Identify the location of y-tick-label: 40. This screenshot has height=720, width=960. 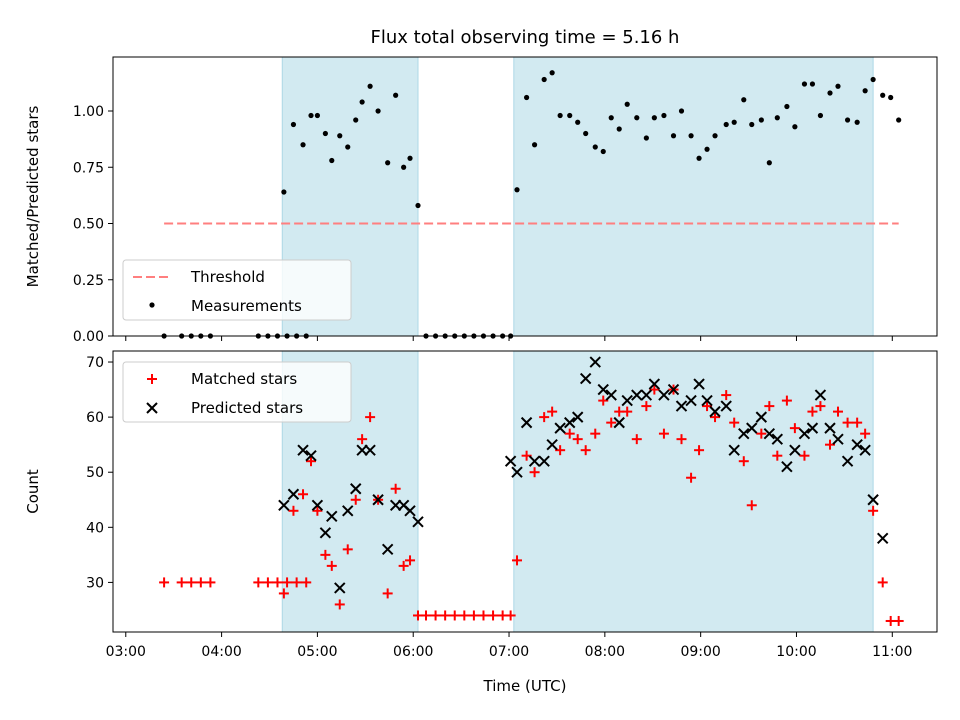
(95, 528).